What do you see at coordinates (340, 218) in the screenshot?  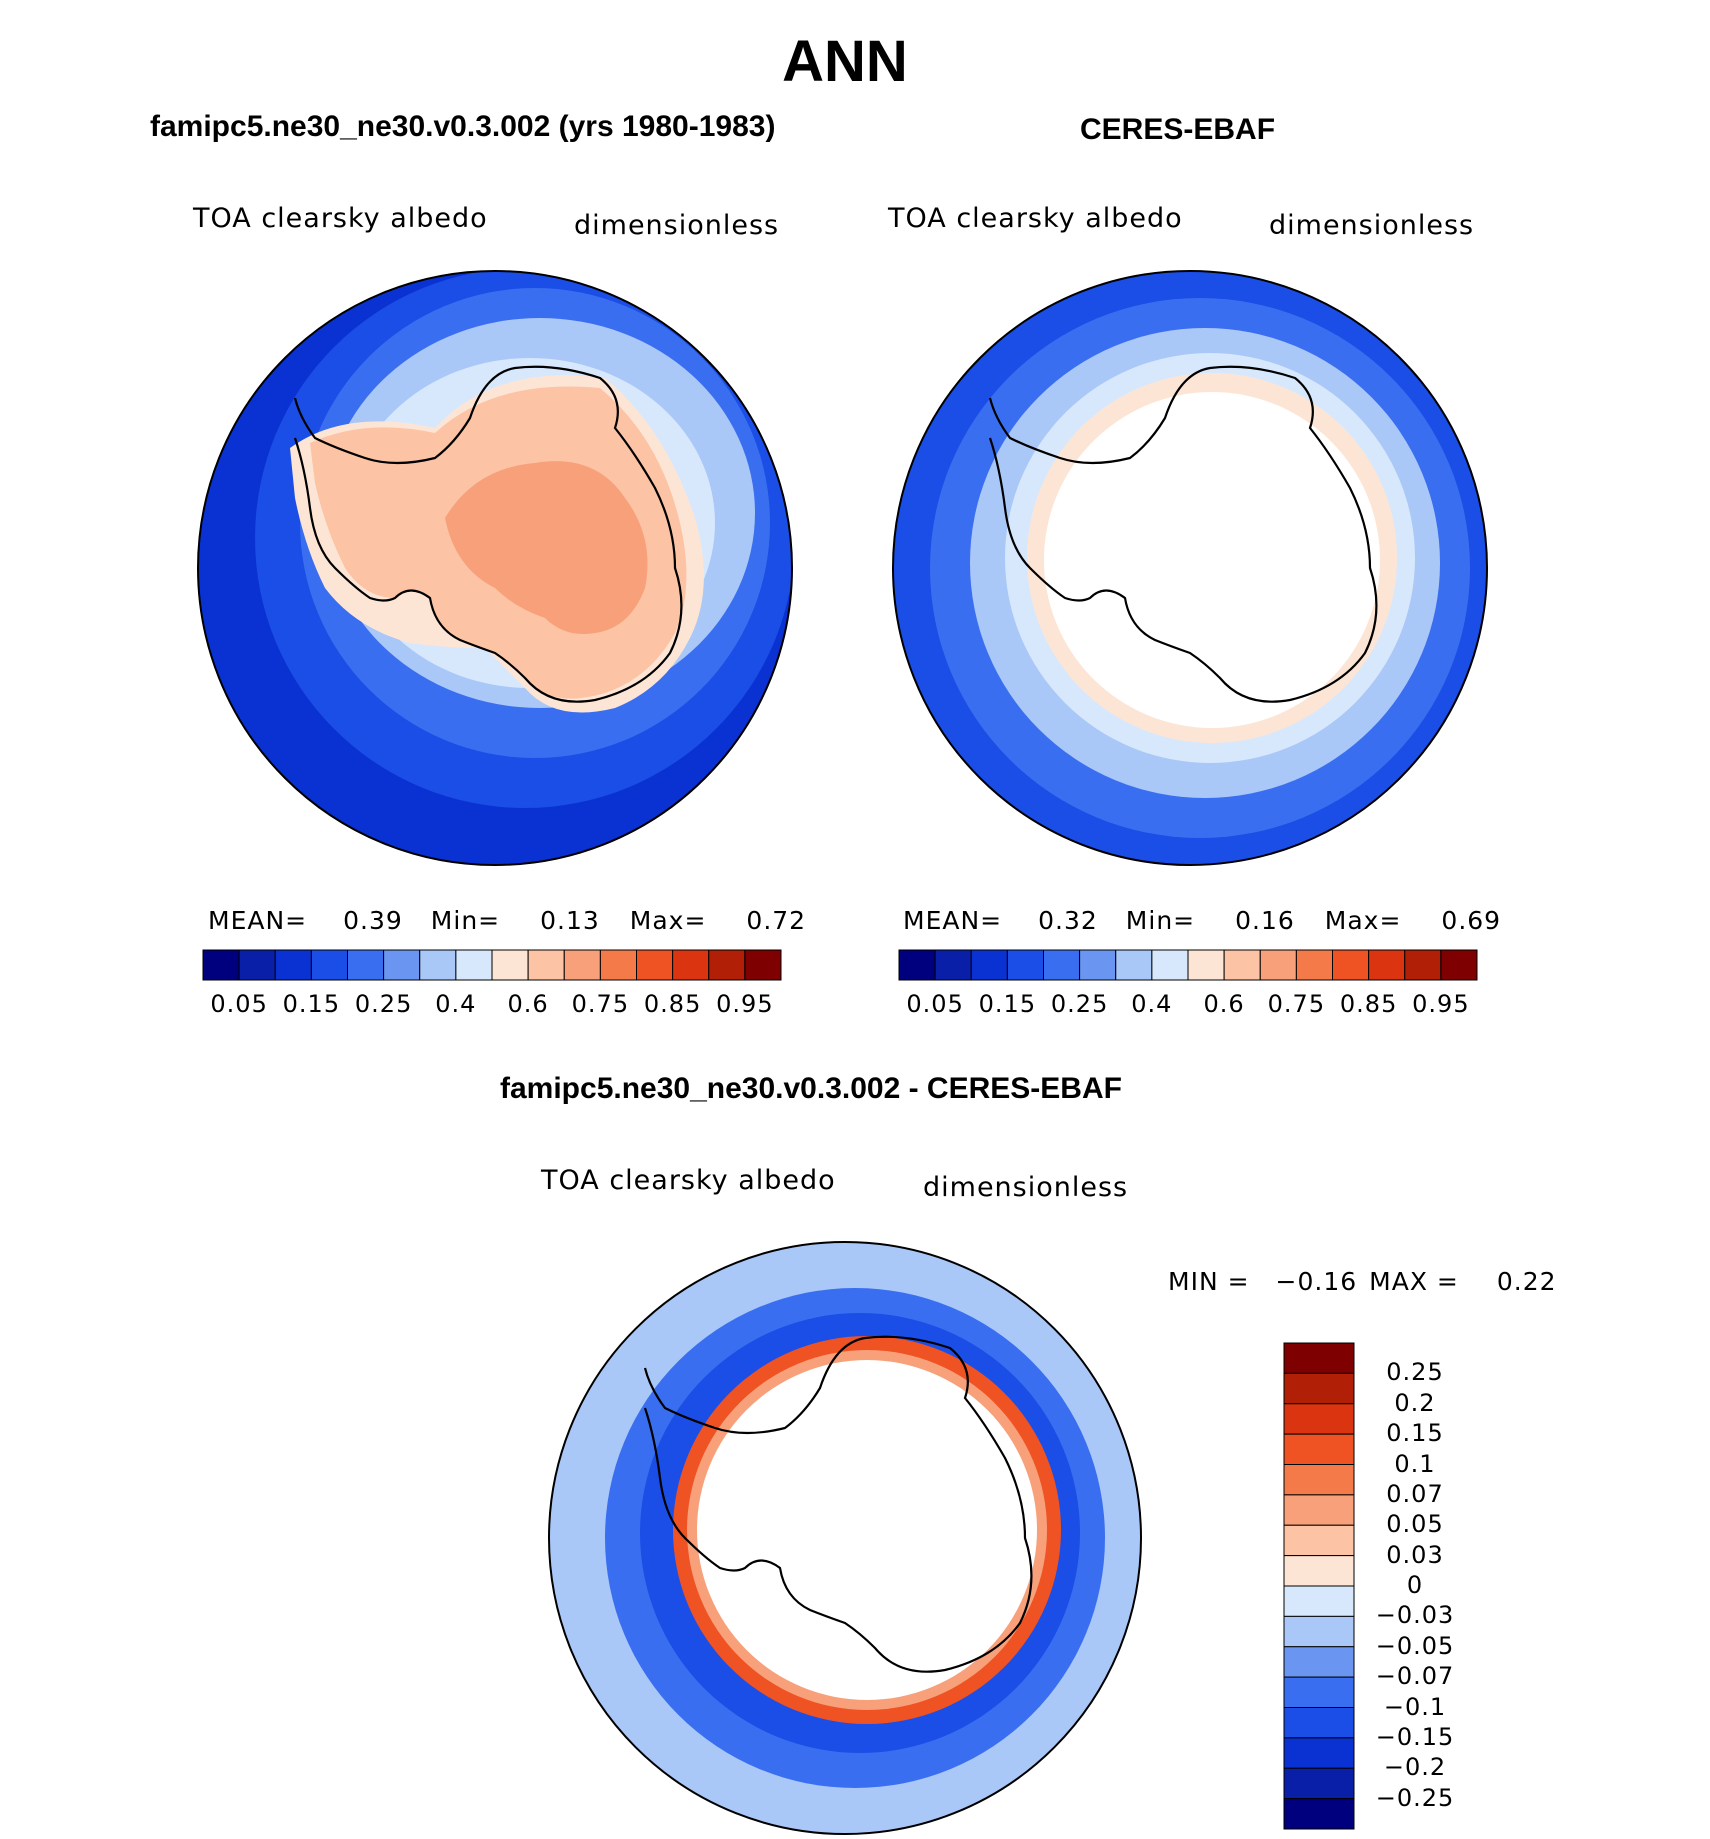 I see `model-variable-label: TOA clearsky albedo` at bounding box center [340, 218].